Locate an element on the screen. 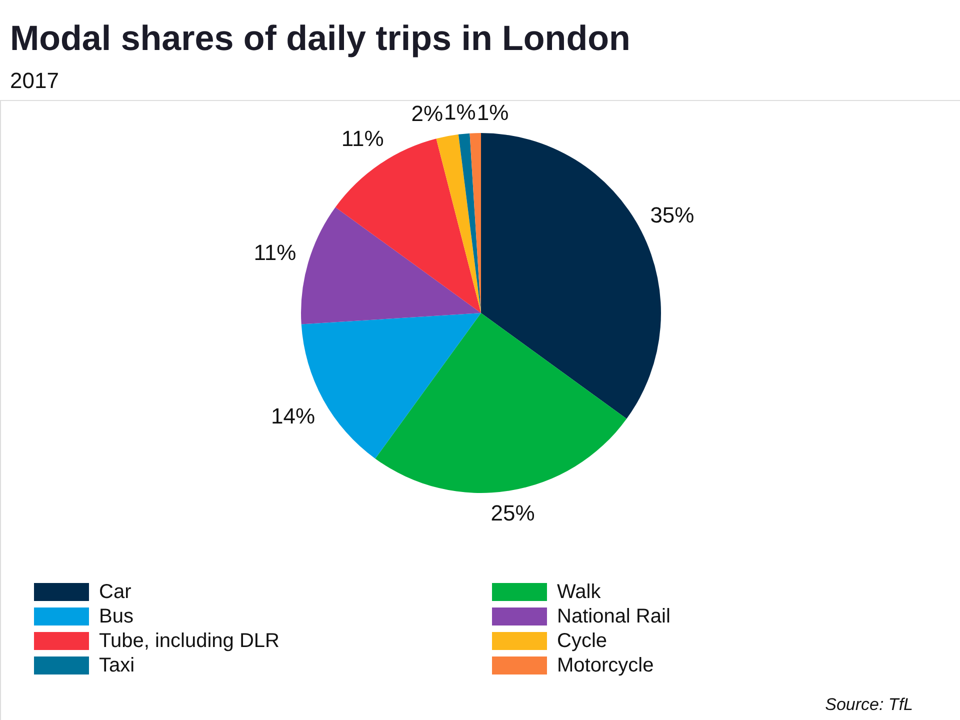  data-label: 25% is located at coordinates (512, 513).